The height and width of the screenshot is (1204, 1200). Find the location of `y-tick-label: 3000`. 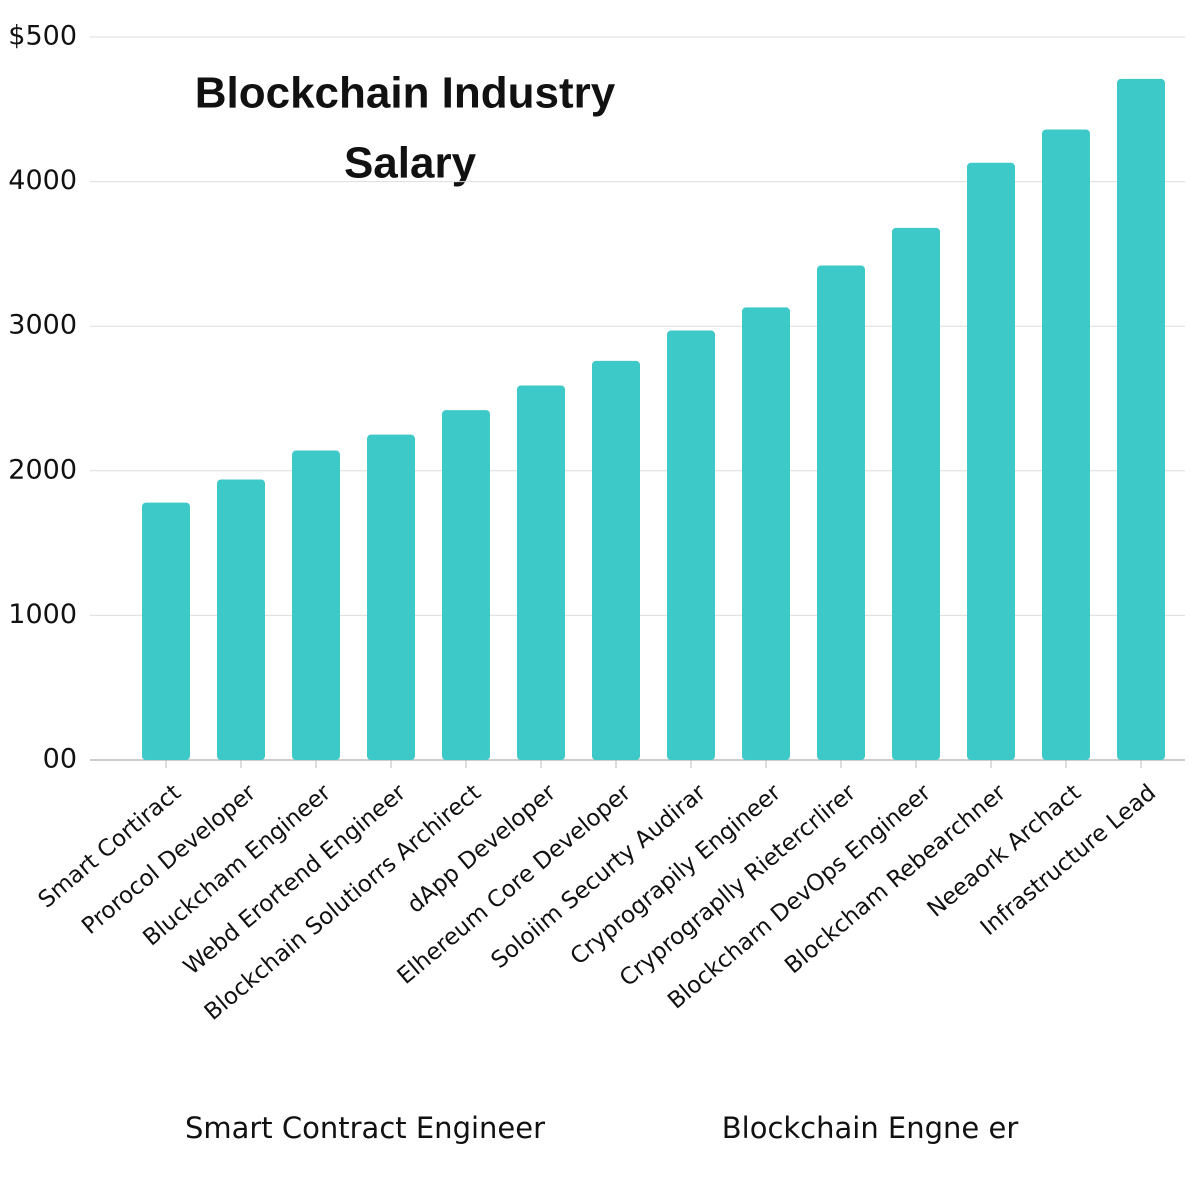

y-tick-label: 3000 is located at coordinates (42, 325).